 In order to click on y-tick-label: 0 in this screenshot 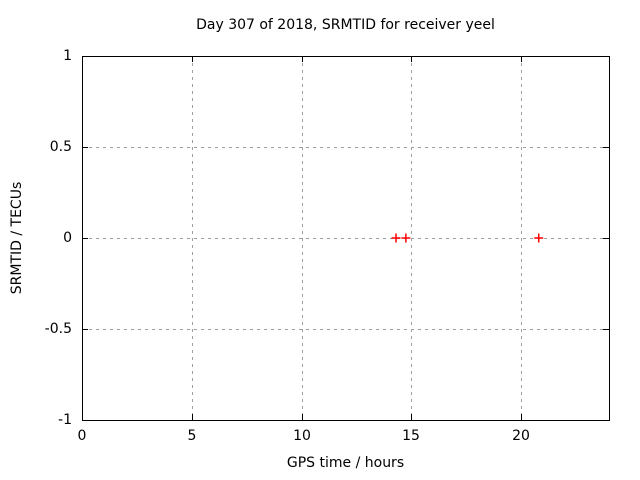, I will do `click(67, 238)`.